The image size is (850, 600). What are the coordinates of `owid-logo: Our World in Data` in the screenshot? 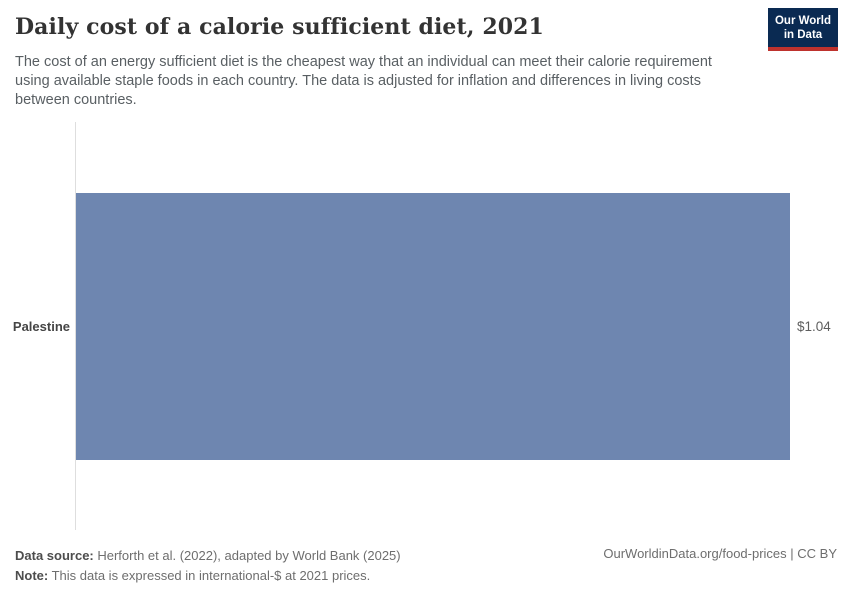 It's located at (803, 29).